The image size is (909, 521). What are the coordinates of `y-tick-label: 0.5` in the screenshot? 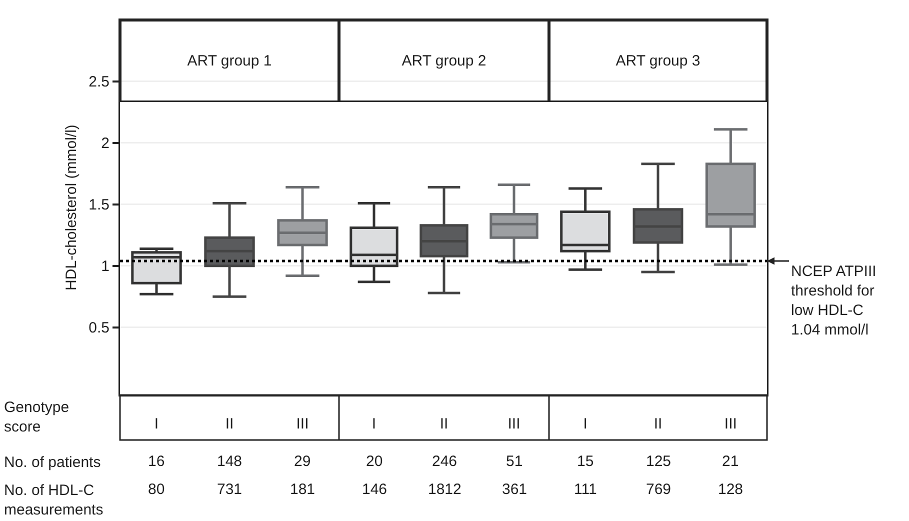 It's located at (99, 328).